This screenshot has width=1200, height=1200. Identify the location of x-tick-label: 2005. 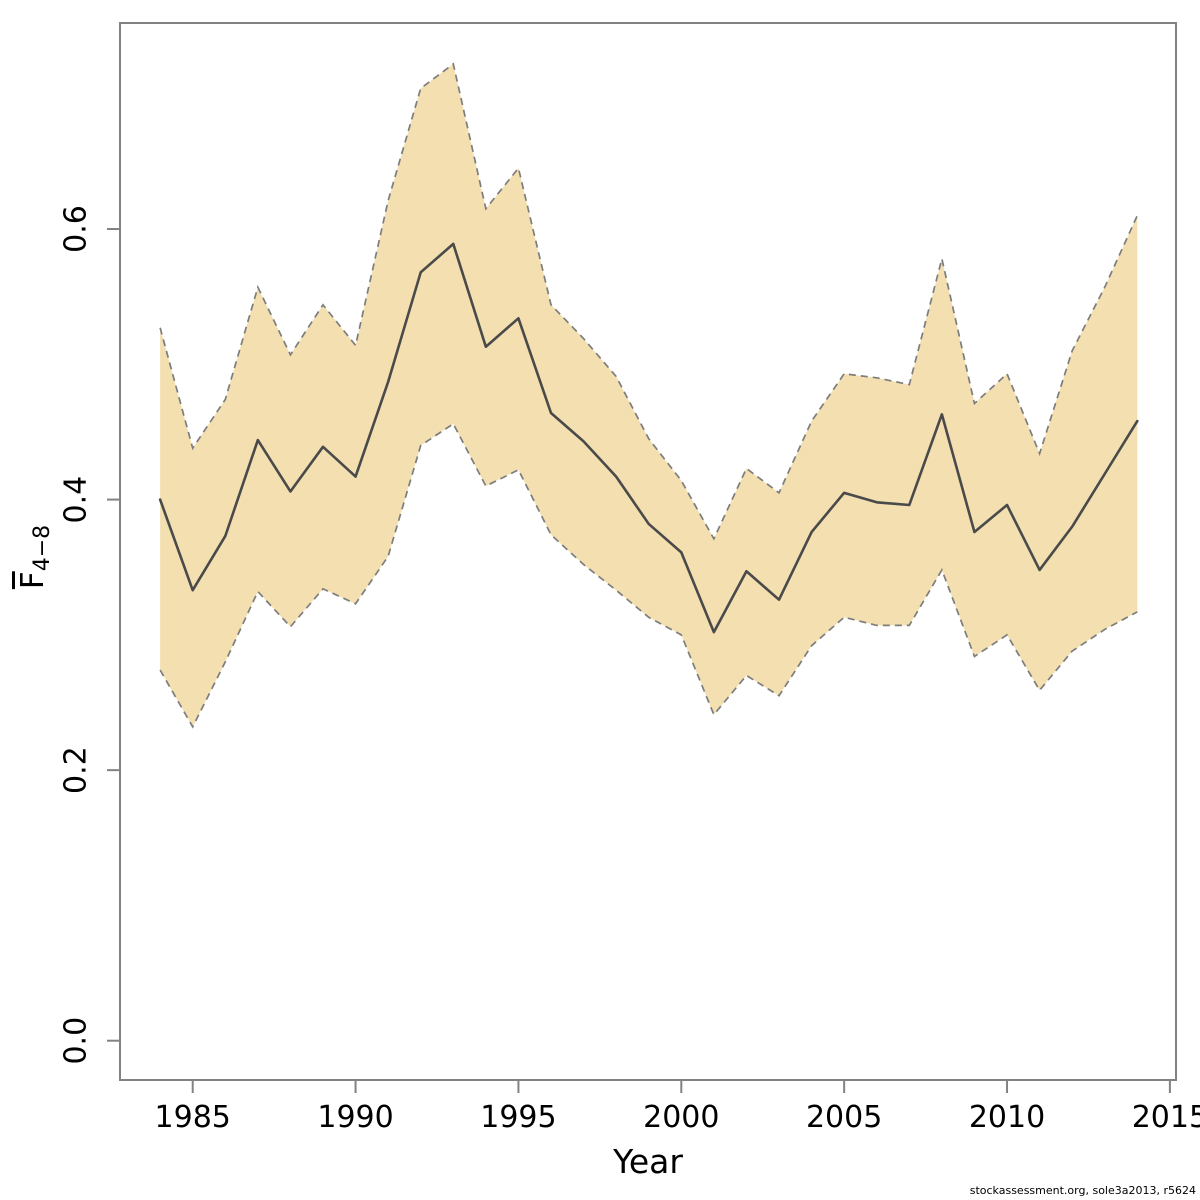
(844, 1117).